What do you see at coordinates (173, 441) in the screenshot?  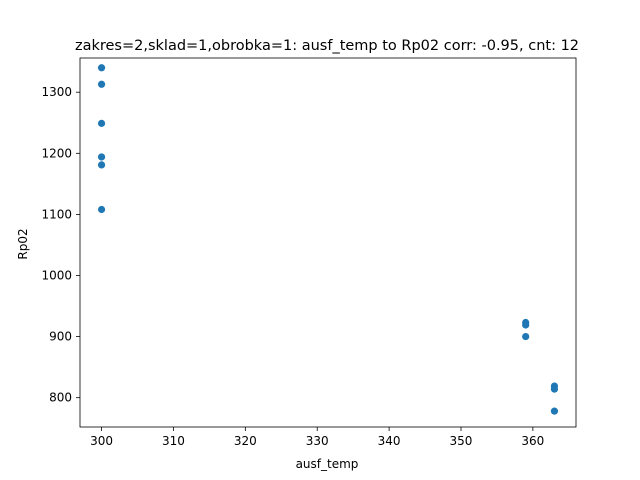 I see `x-tick-label: 310` at bounding box center [173, 441].